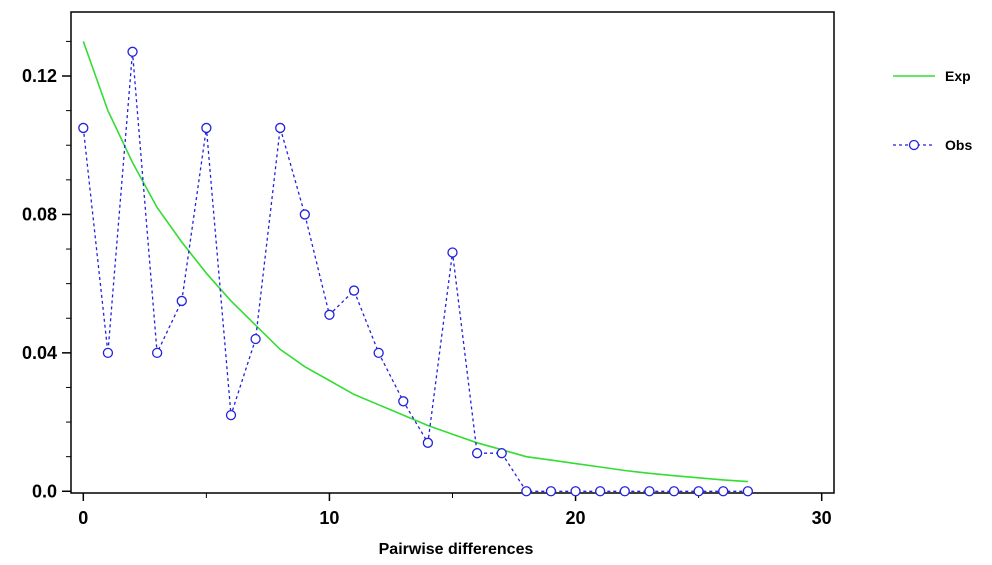  What do you see at coordinates (44, 491) in the screenshot?
I see `y-tick-label: 0.0` at bounding box center [44, 491].